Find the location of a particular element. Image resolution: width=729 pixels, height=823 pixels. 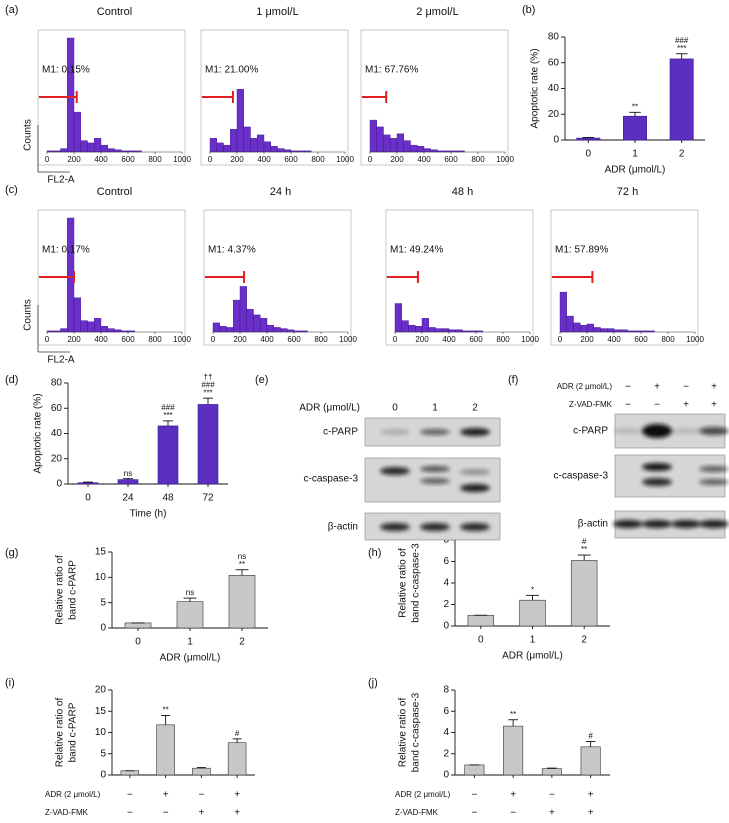

plot-title: 72 h is located at coordinates (627, 192).